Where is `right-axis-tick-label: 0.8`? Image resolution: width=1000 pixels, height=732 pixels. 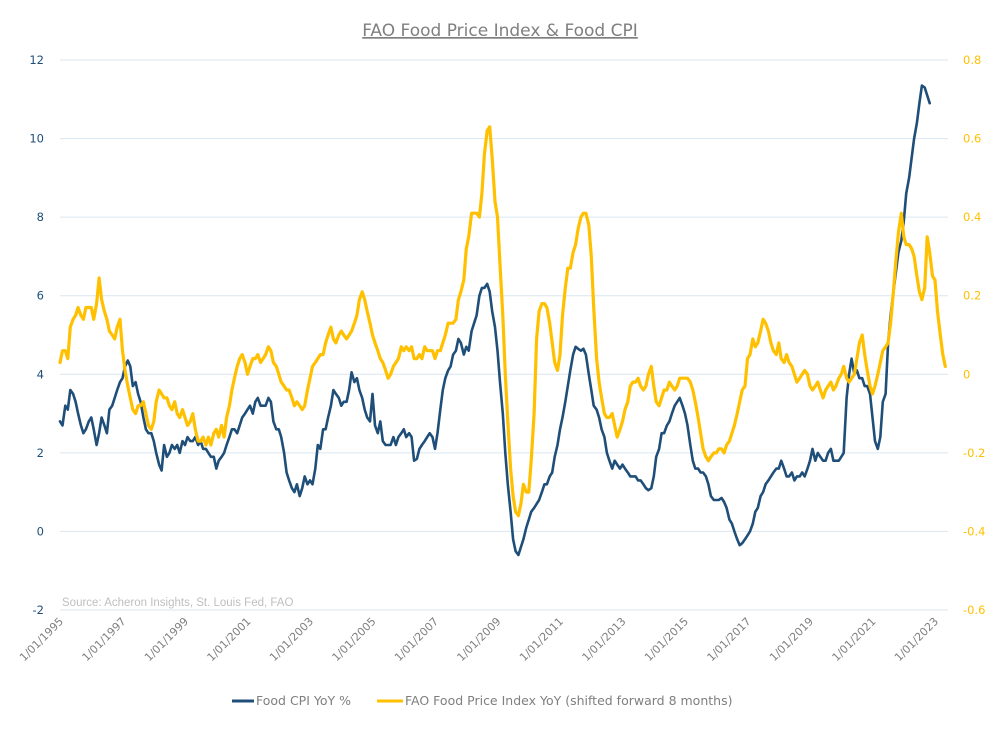
right-axis-tick-label: 0.8 is located at coordinates (972, 60).